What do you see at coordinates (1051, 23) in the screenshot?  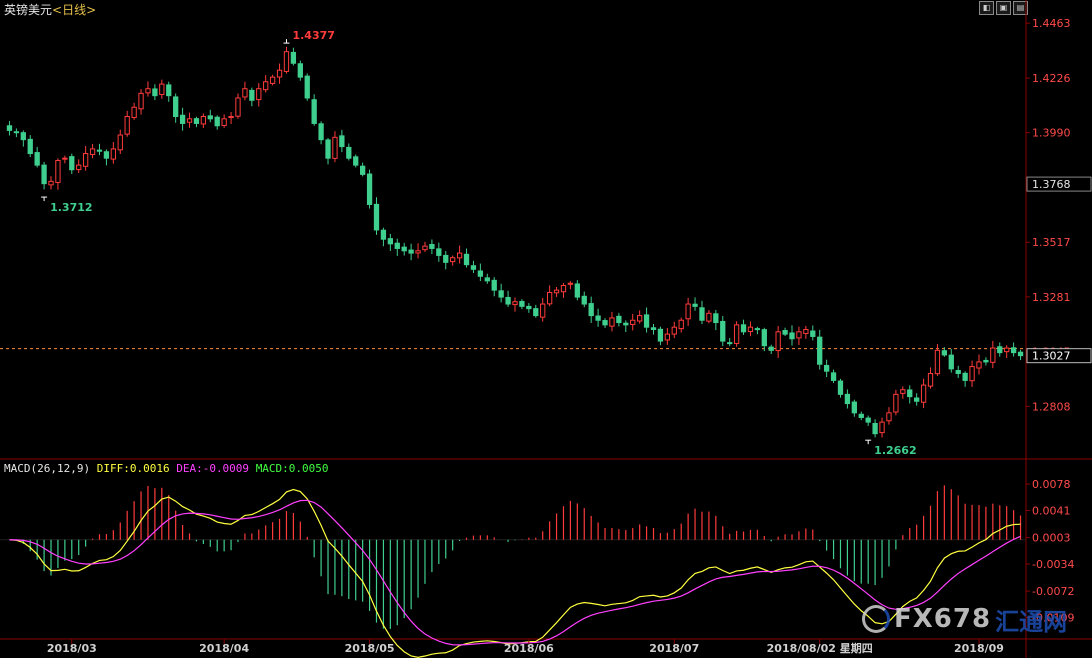 I see `price-tick-label: 1.4463` at bounding box center [1051, 23].